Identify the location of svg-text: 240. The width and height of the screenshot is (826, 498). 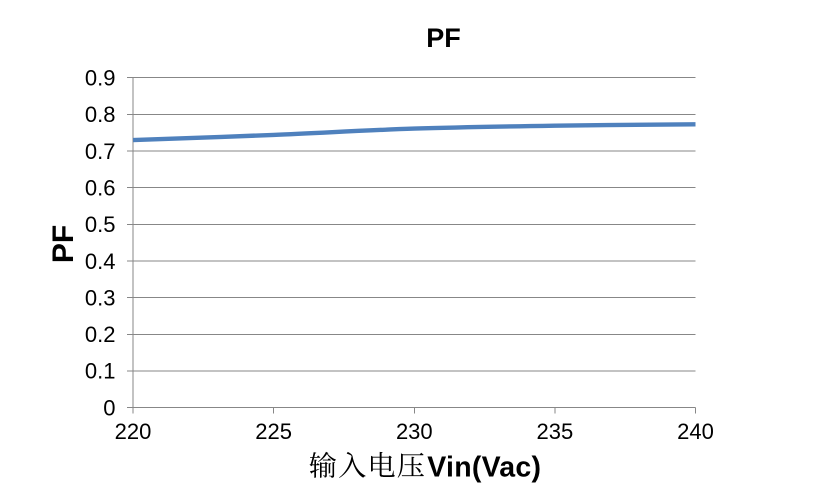
(695, 431).